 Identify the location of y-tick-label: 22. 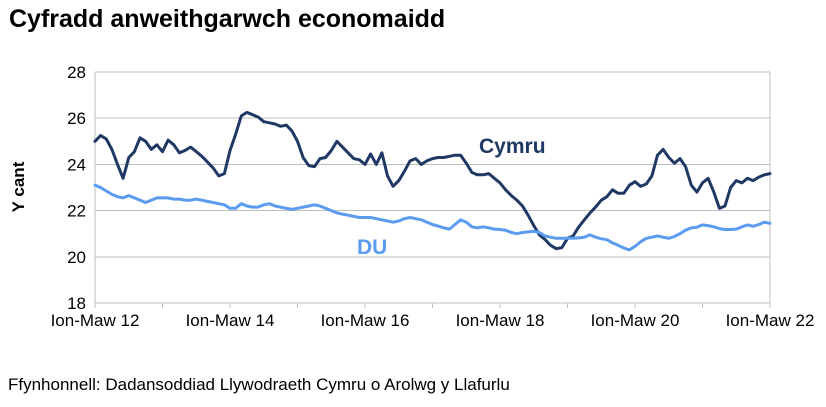
(76, 211).